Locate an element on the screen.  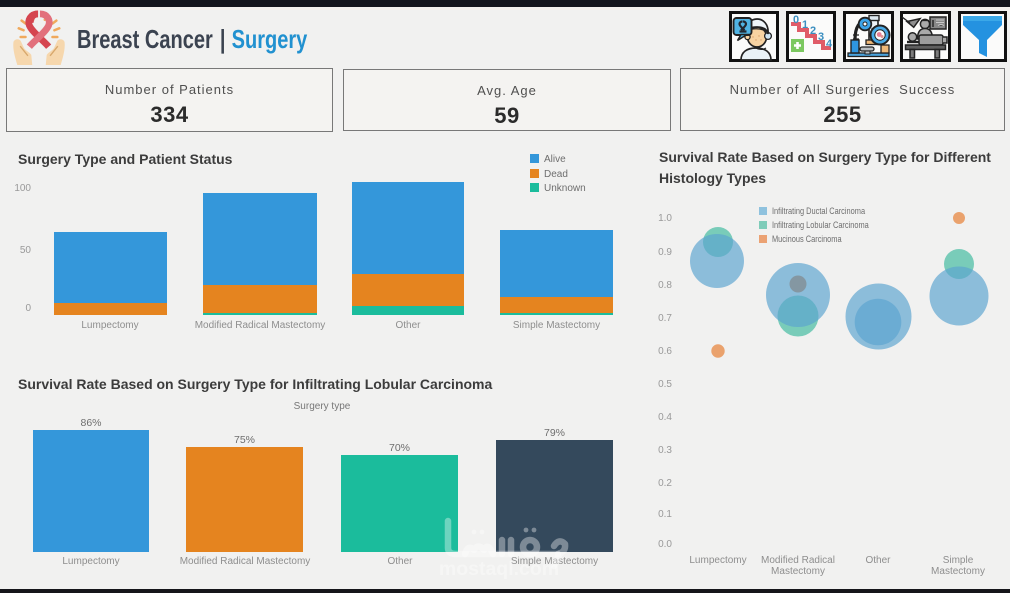
svg-text: 0 is located at coordinates (796, 20).